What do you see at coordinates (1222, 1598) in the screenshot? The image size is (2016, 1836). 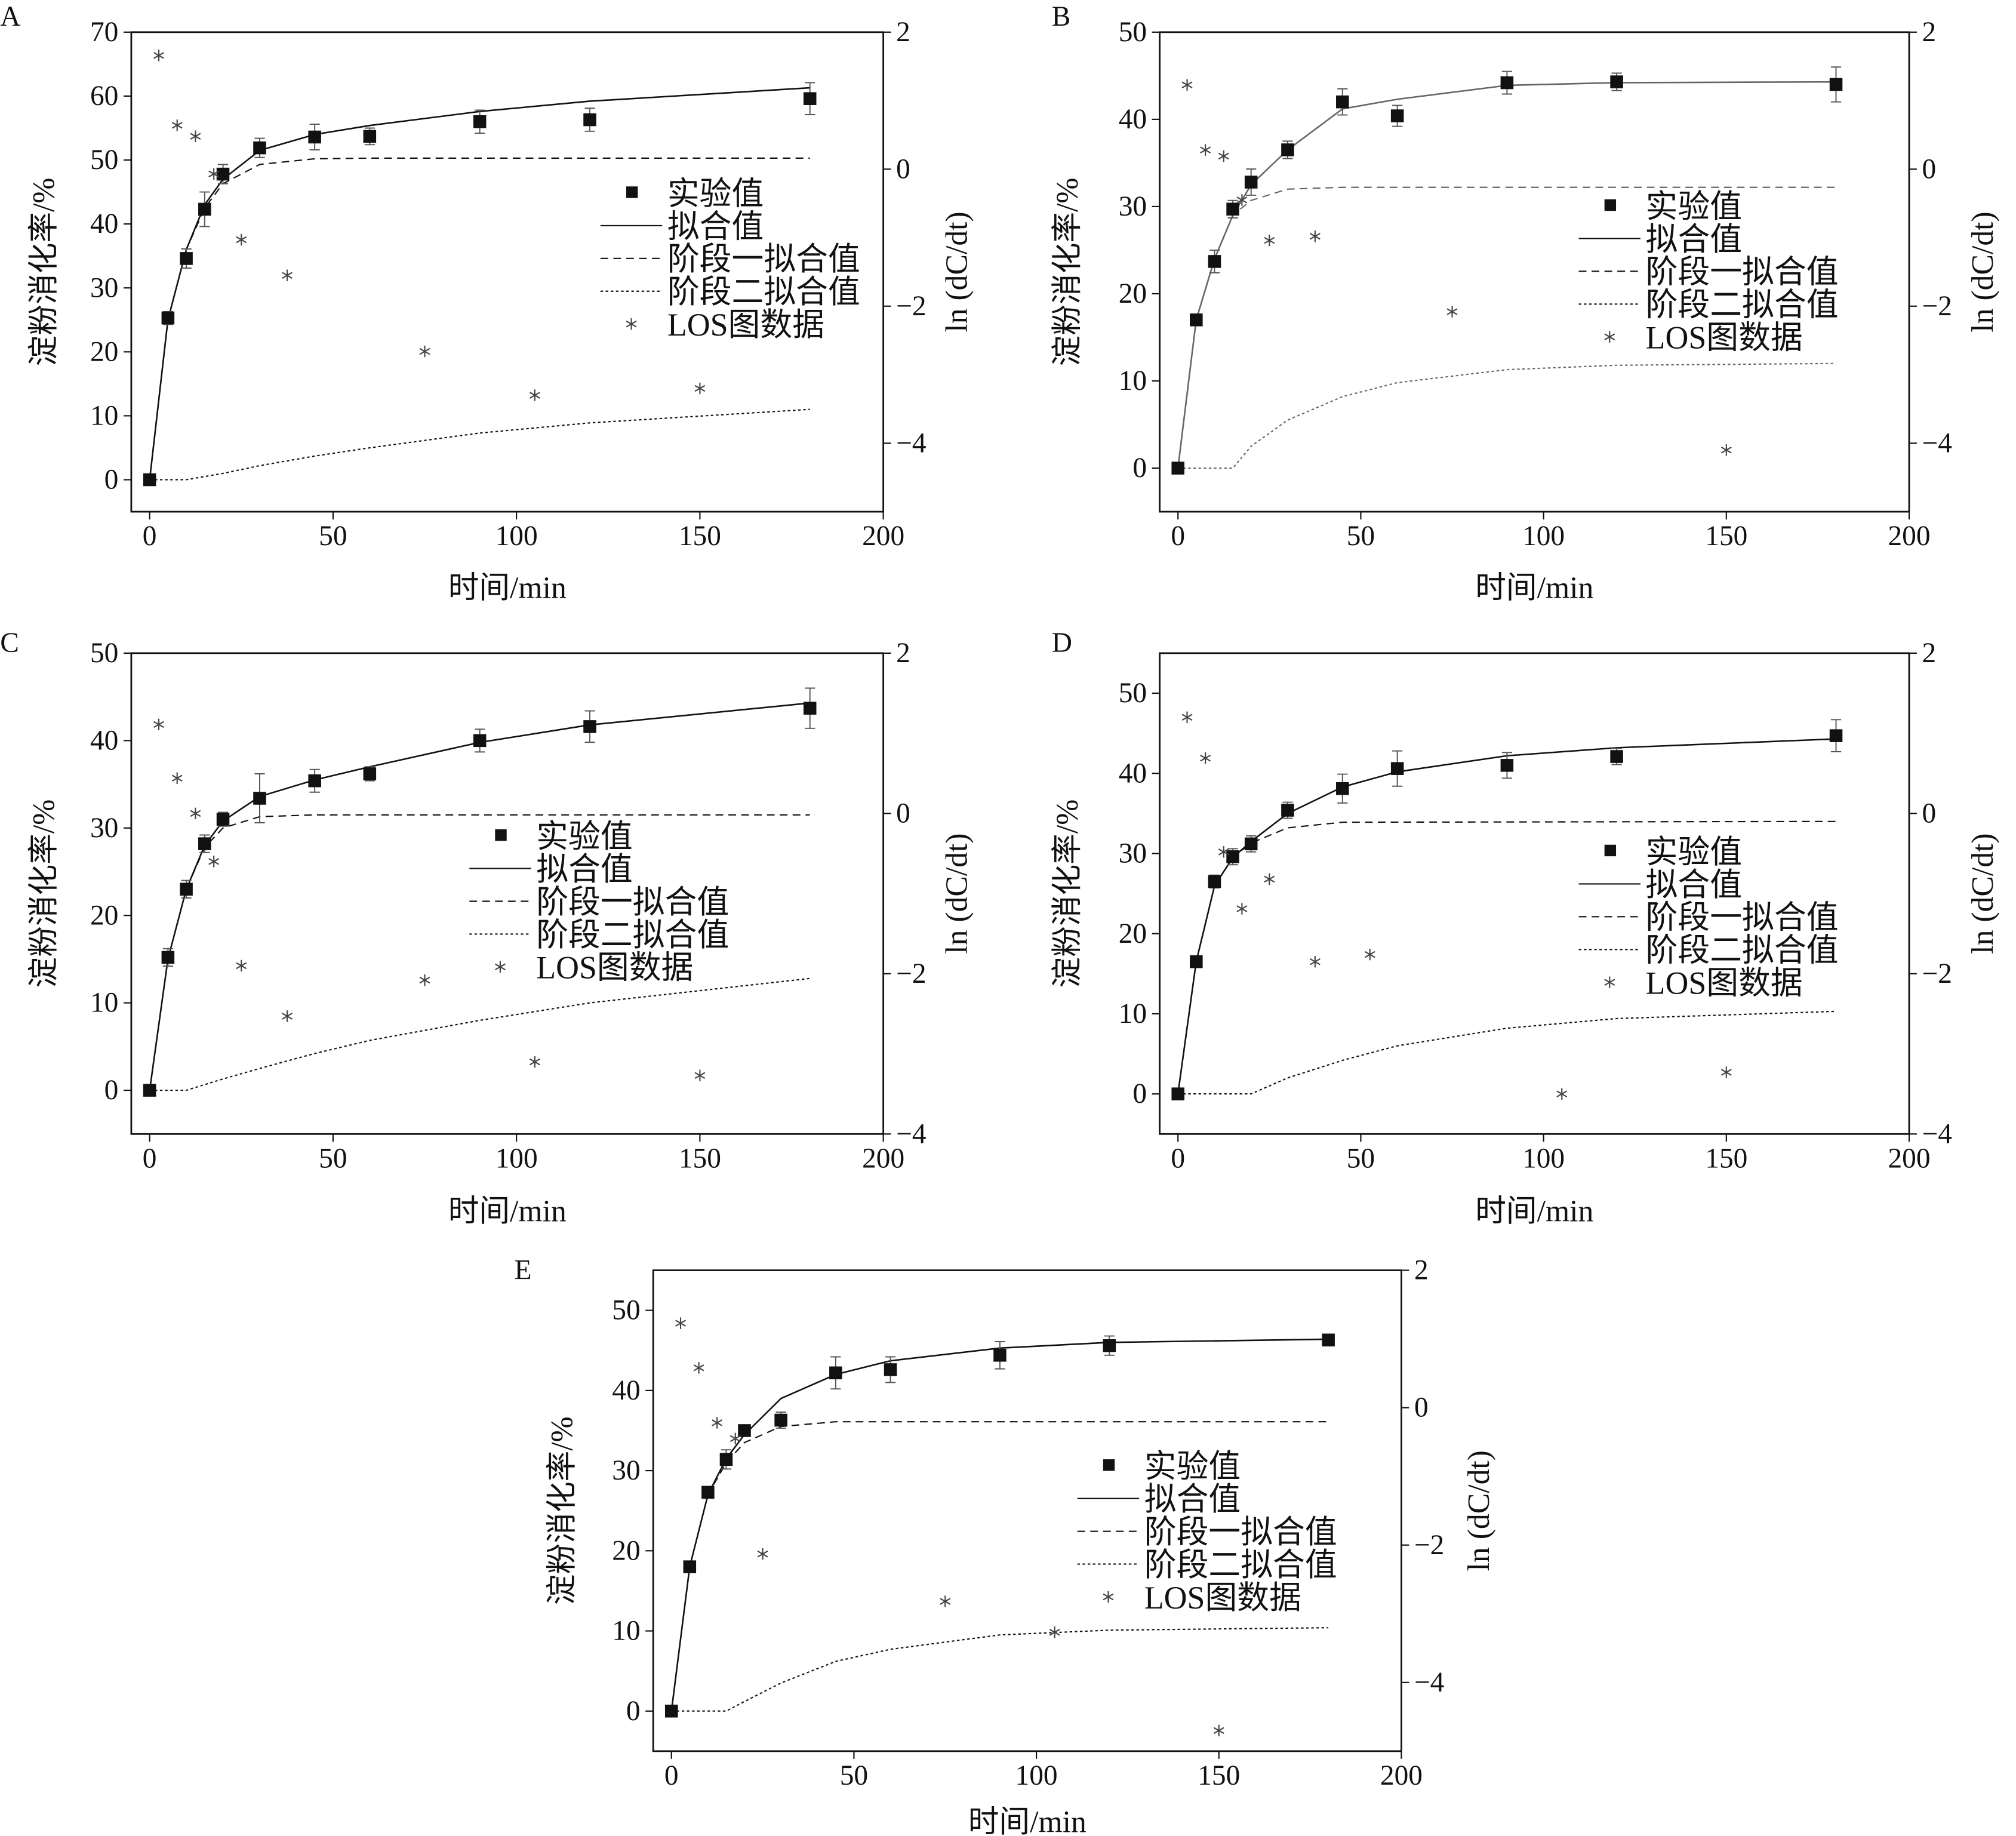 I see `legend-label: LOS图数据` at bounding box center [1222, 1598].